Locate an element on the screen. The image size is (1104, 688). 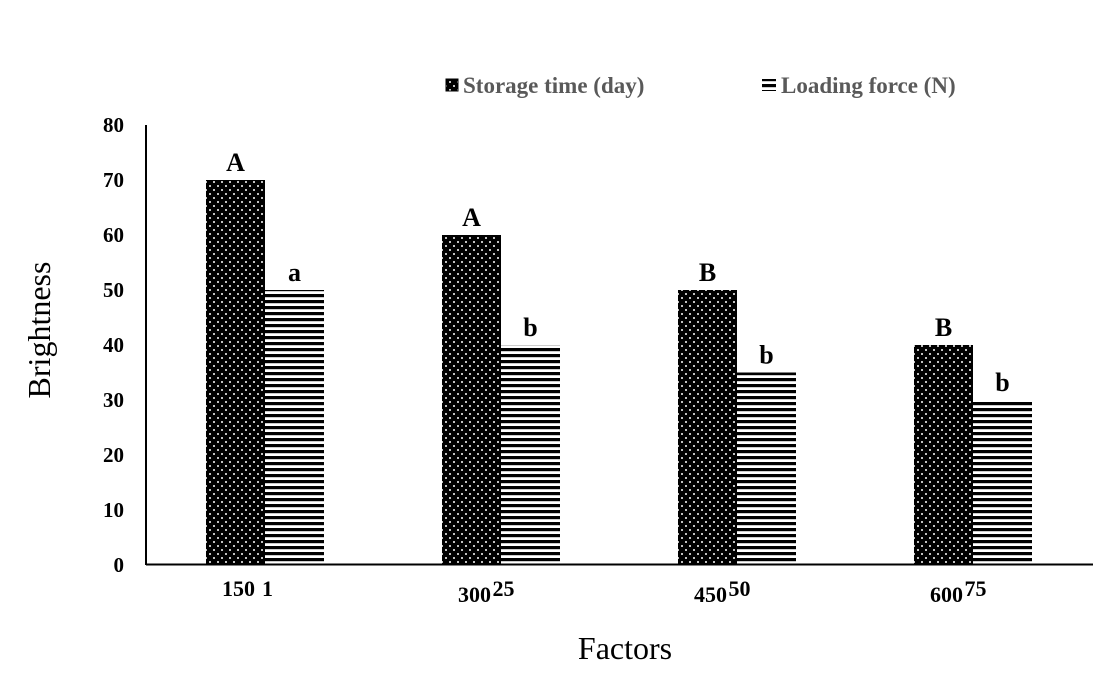
x-category-storage-time: 150 is located at coordinates (238, 588).